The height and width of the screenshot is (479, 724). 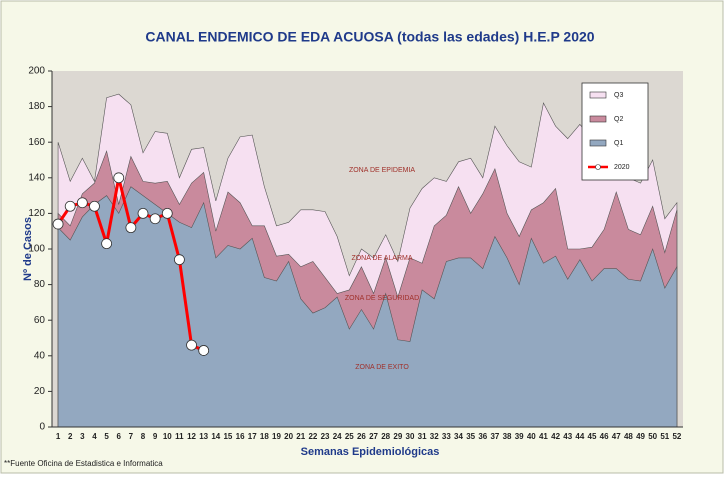 What do you see at coordinates (615, 131) in the screenshot?
I see `legend-box` at bounding box center [615, 131].